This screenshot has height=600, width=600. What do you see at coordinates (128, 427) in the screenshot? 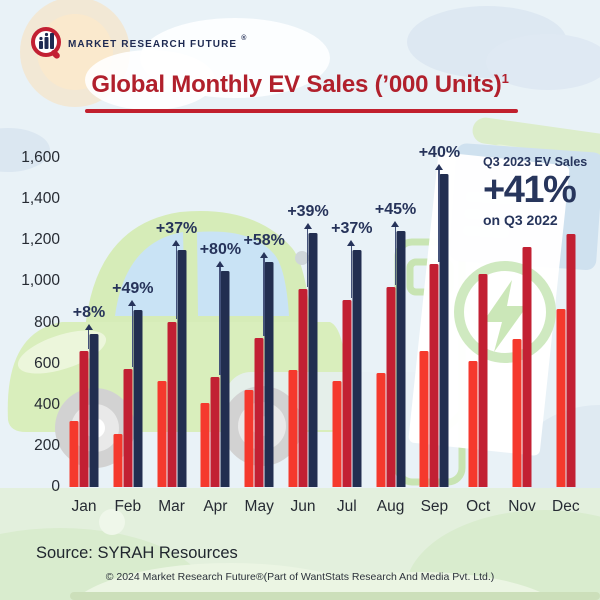
I see `bar-feb-dark-red` at bounding box center [128, 427].